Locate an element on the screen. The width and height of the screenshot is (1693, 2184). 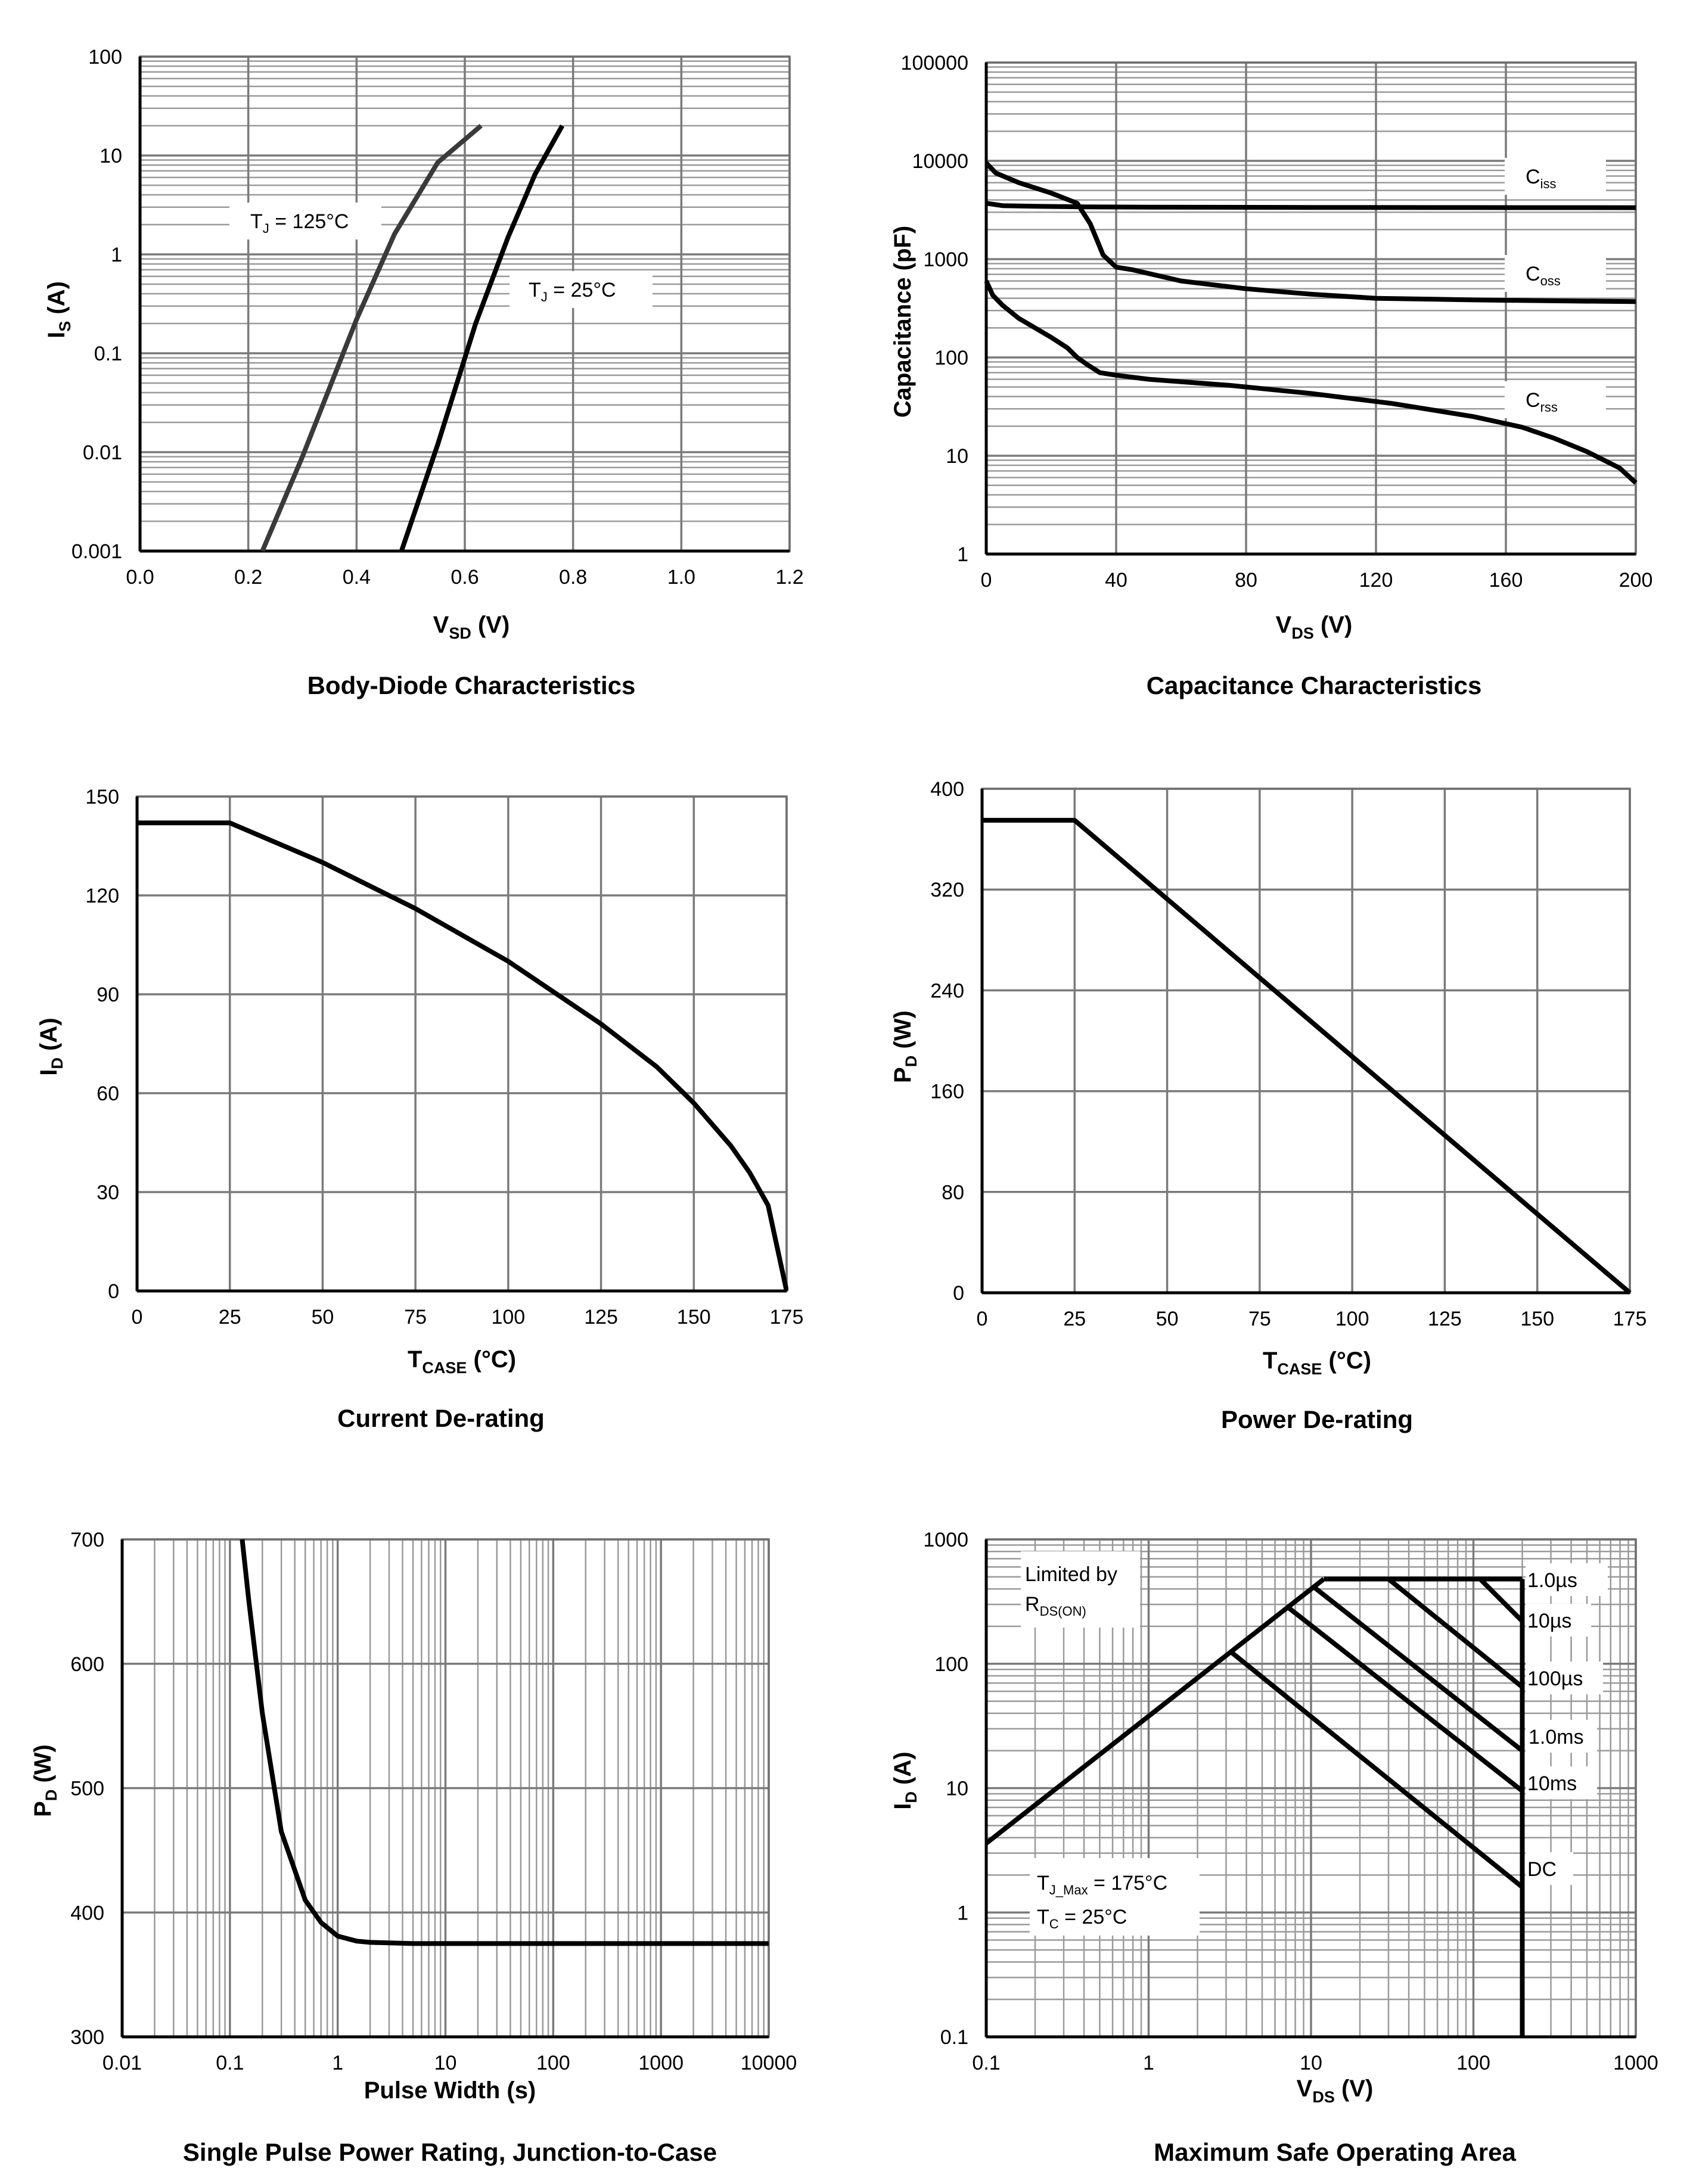
annotation-rdson: RDS(ON) is located at coordinates (1055, 1606).